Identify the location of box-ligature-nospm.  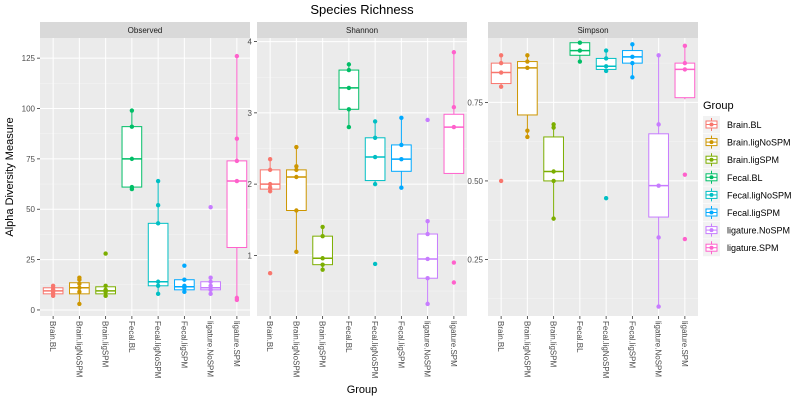
(210, 251).